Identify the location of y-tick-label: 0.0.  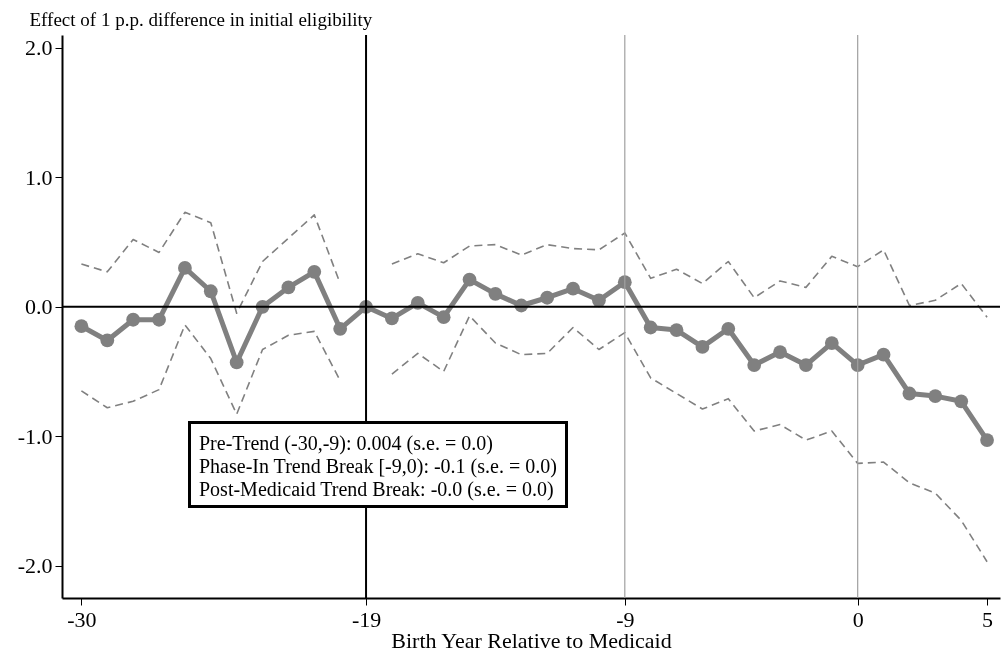
(39, 307).